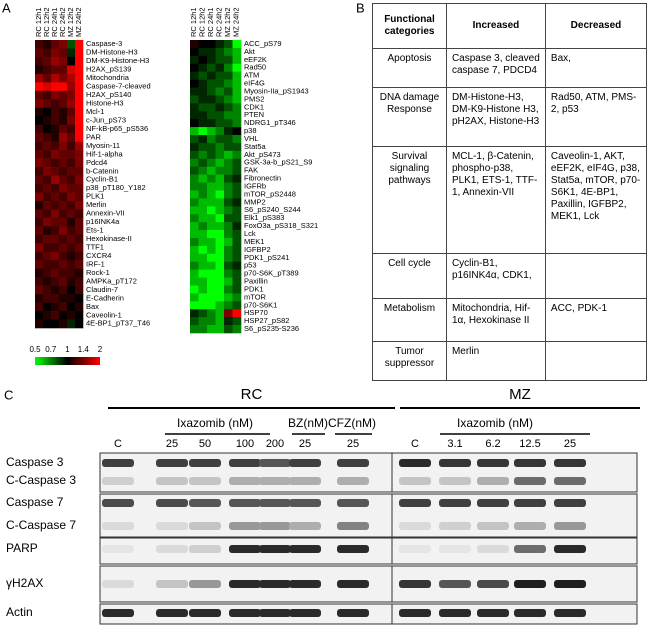 The width and height of the screenshot is (650, 627). I want to click on header-cell: Functional categories, so click(409, 26).